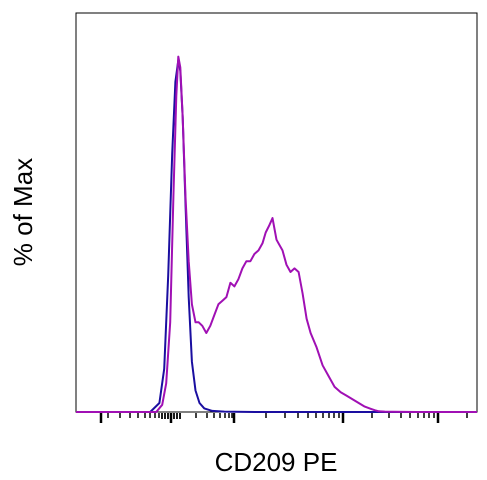  Describe the element at coordinates (23, 212) in the screenshot. I see `y-axis-title: % of Max` at that location.